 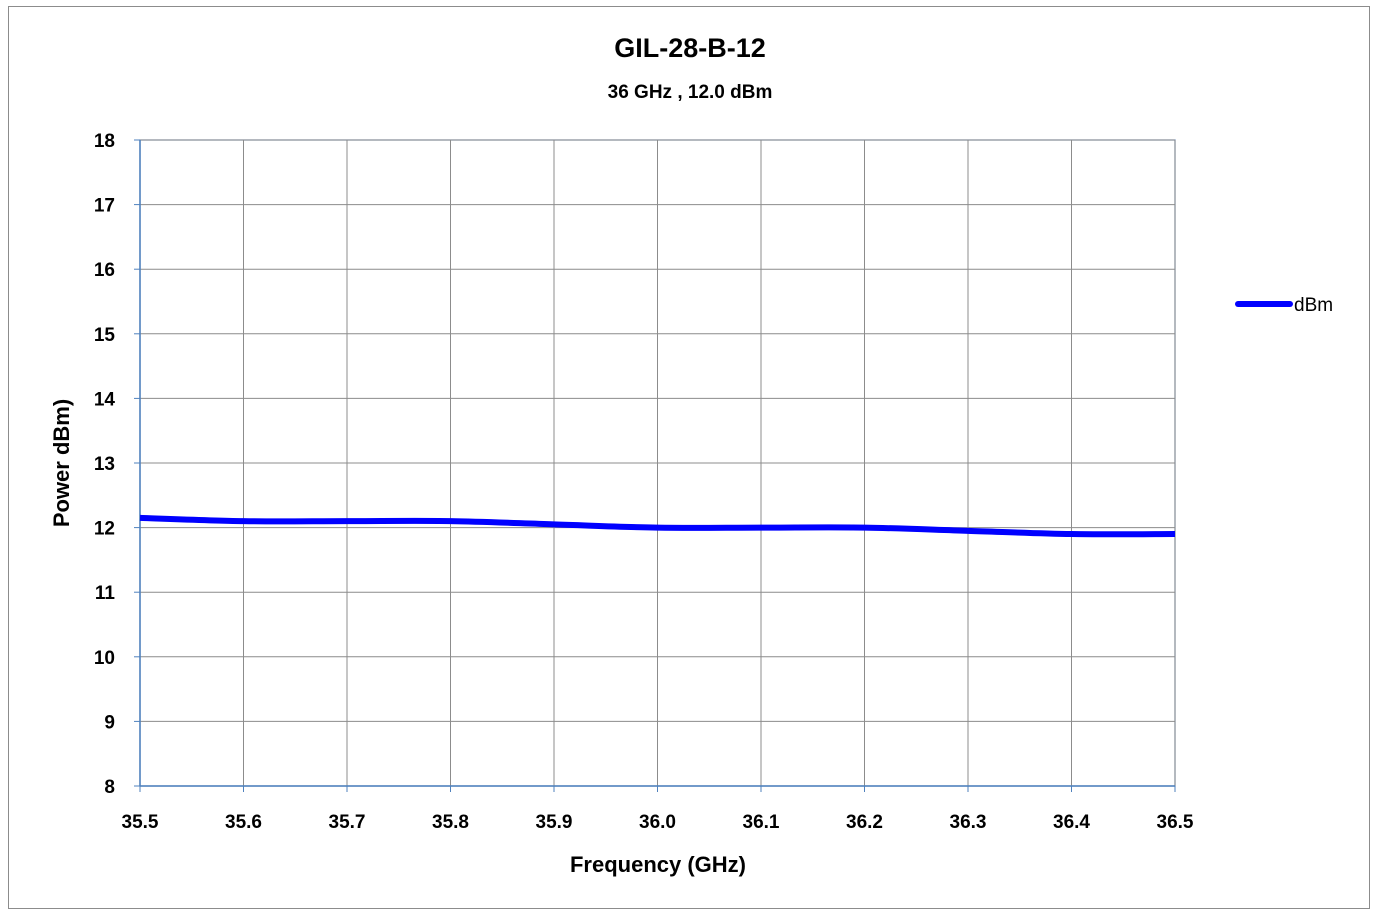 What do you see at coordinates (105, 399) in the screenshot?
I see `y-tick-label: 14` at bounding box center [105, 399].